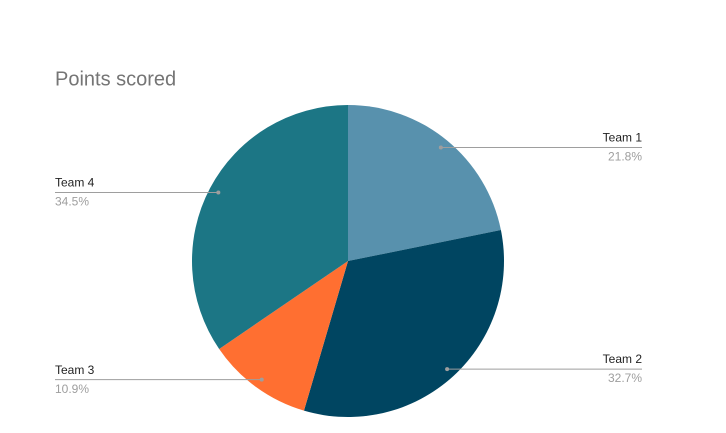 Image resolution: width=726 pixels, height=433 pixels. Describe the element at coordinates (623, 359) in the screenshot. I see `legend-label: Team 2` at that location.